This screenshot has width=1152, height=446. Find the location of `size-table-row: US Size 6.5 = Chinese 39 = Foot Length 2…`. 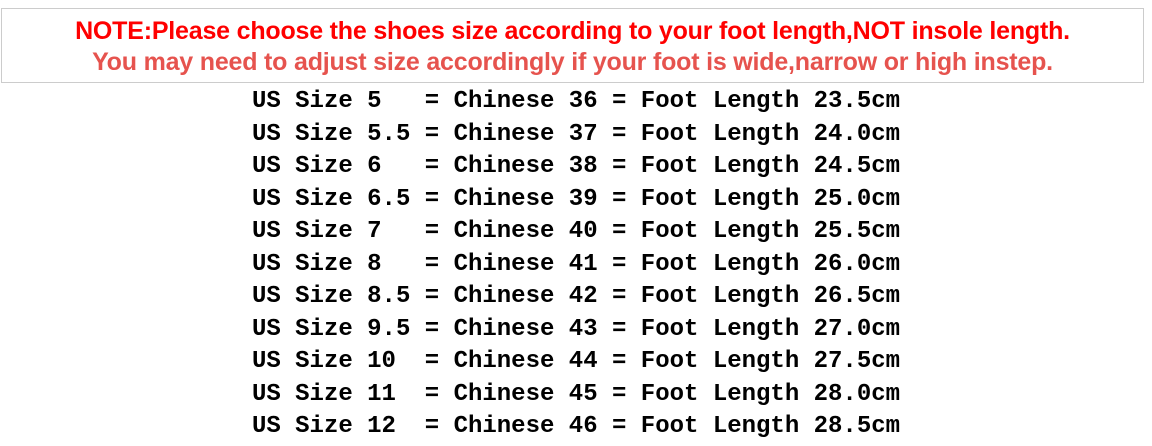

size-table-row: US Size 6.5 = Chinese 39 = Foot Length 2… is located at coordinates (576, 199).